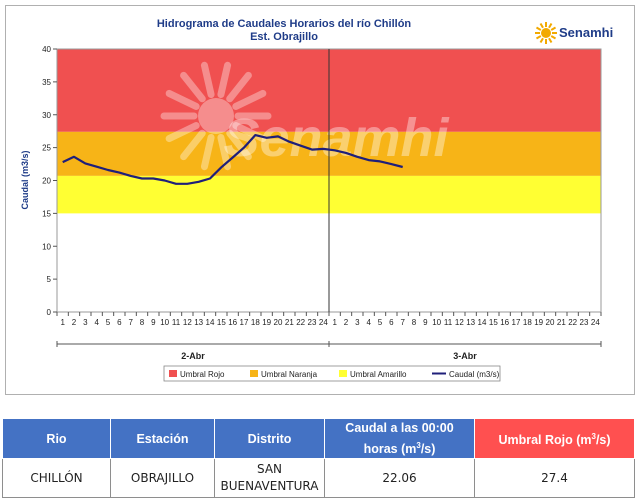 This screenshot has width=642, height=500. Describe the element at coordinates (162, 438) in the screenshot. I see `header-estacion: Estación` at that location.